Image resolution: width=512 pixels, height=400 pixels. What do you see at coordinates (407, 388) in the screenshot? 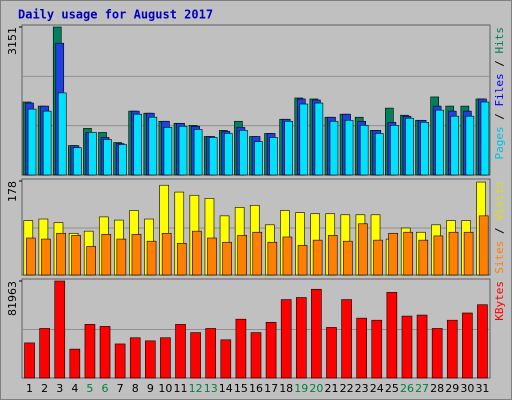
I see `x-tick-label: 26` at bounding box center [407, 388].